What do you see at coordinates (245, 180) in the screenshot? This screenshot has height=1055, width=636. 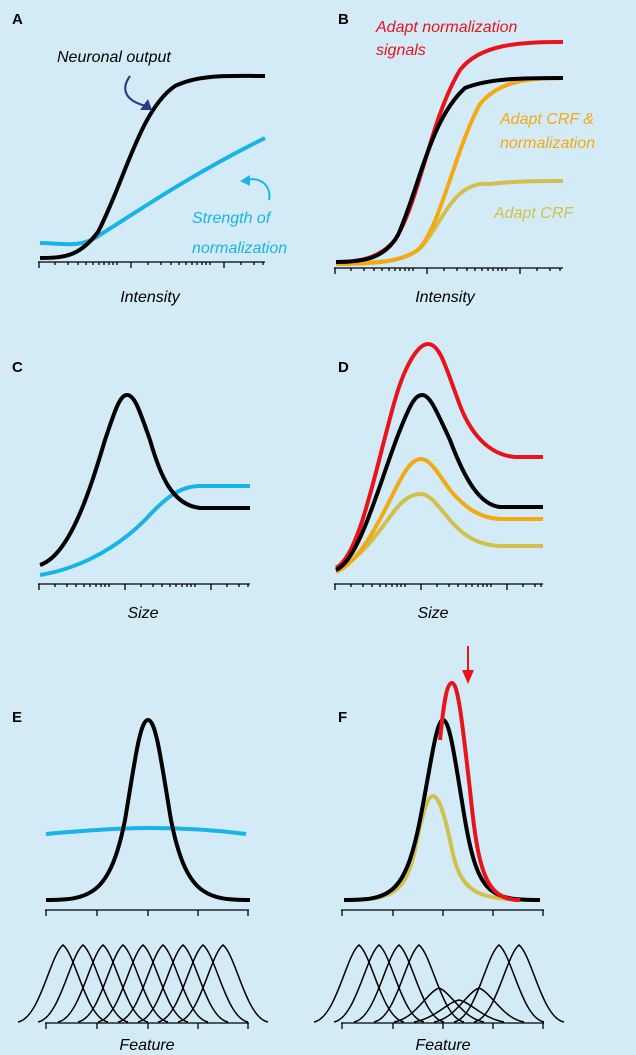 I see `arrow-head-normalization` at bounding box center [245, 180].